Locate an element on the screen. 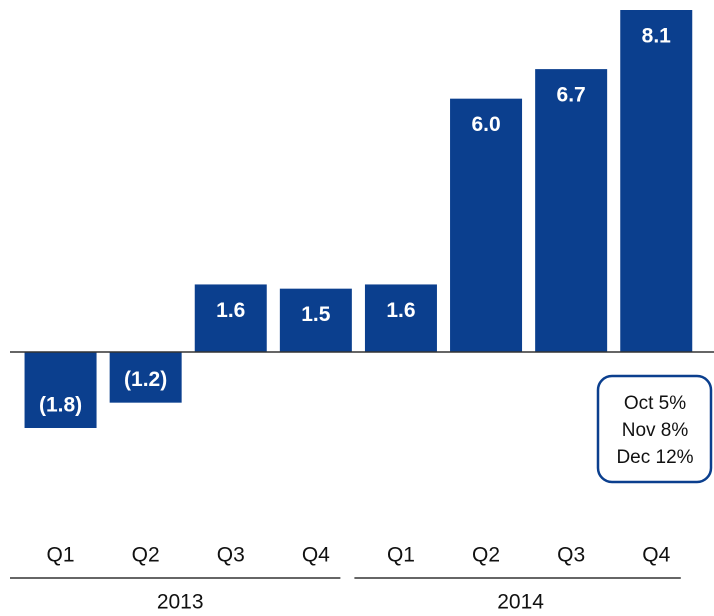 The width and height of the screenshot is (714, 616). group-label: 2013 is located at coordinates (180, 602).